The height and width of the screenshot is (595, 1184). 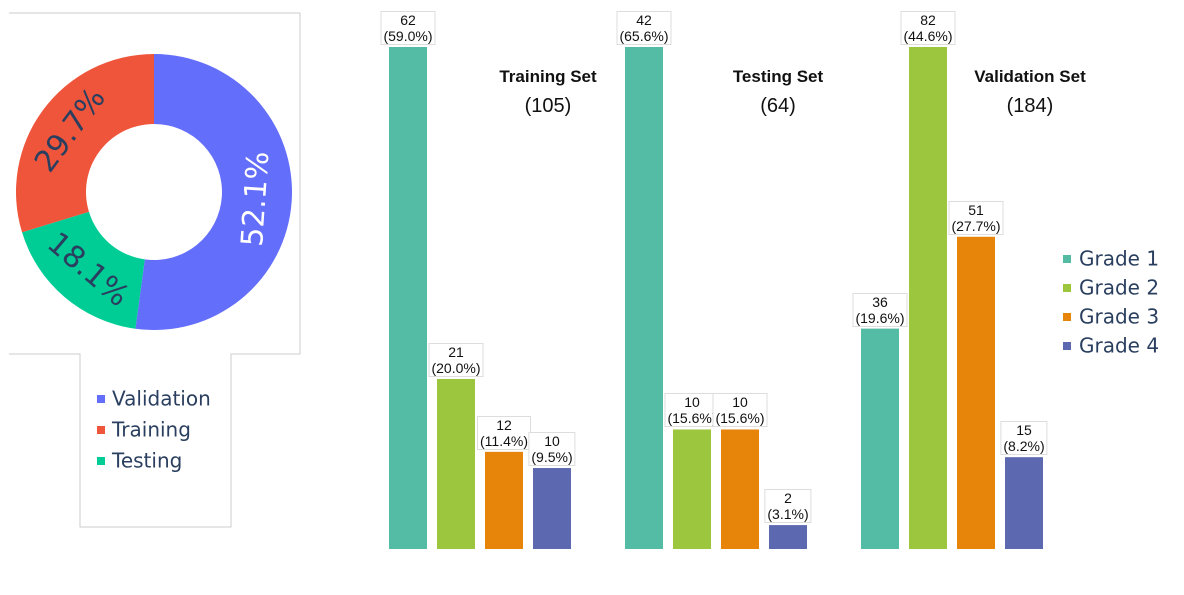 I want to click on group-subtitle: (64), so click(x=778, y=106).